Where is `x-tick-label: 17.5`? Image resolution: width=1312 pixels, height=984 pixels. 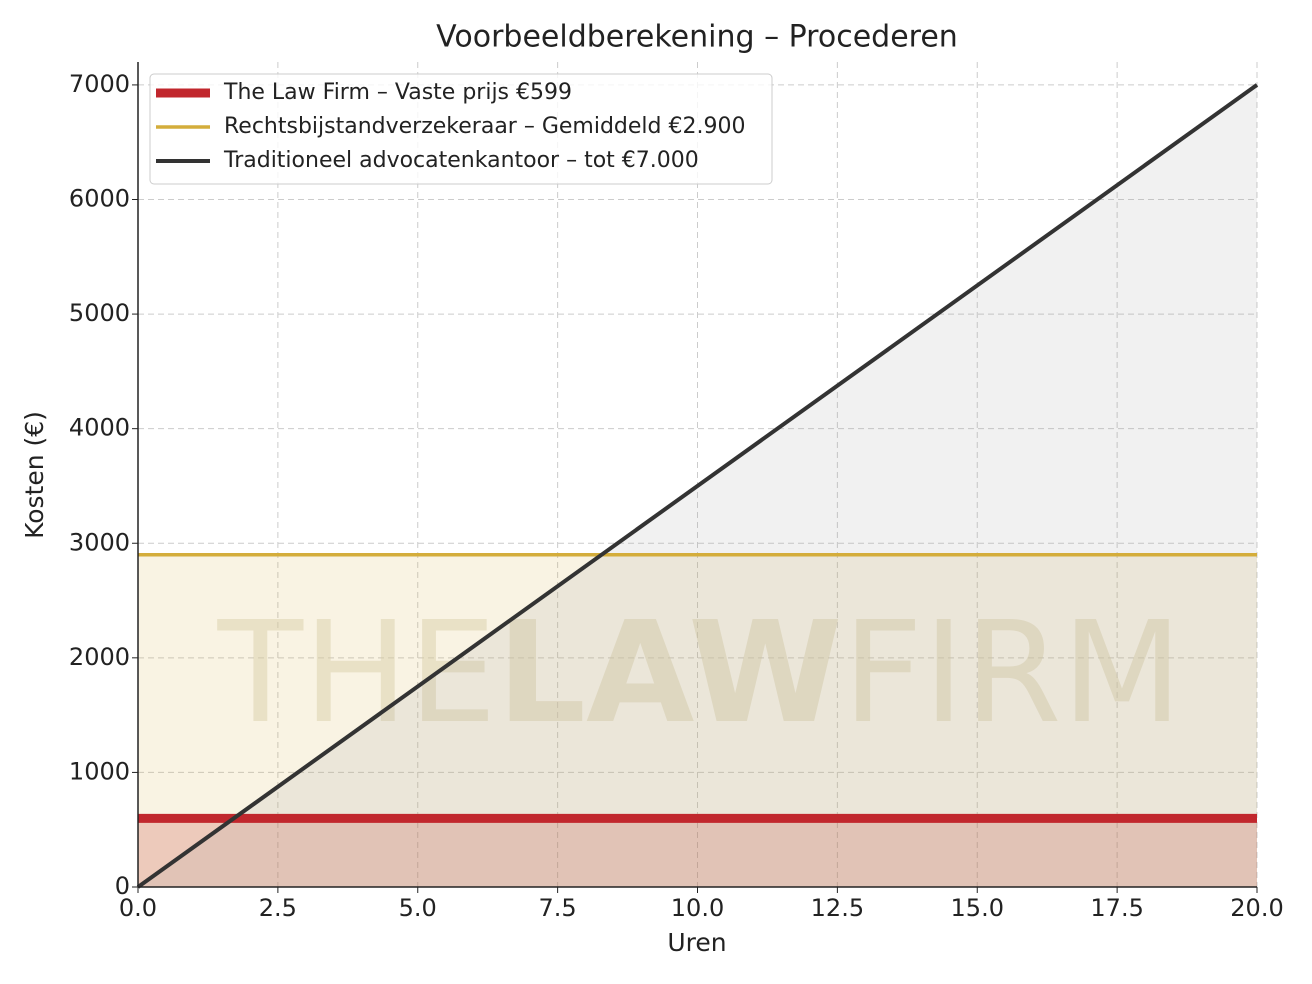 x-tick-label: 17.5 is located at coordinates (1116, 908).